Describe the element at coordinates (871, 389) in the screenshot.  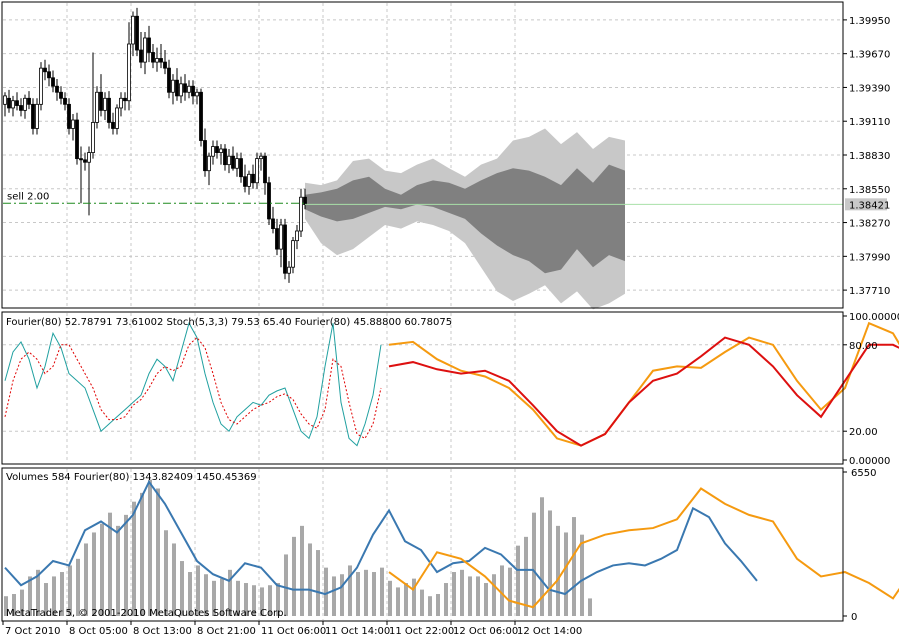
I see `stochastic-axis: 100.00000 80.00 20.00 0.00000` at that location.